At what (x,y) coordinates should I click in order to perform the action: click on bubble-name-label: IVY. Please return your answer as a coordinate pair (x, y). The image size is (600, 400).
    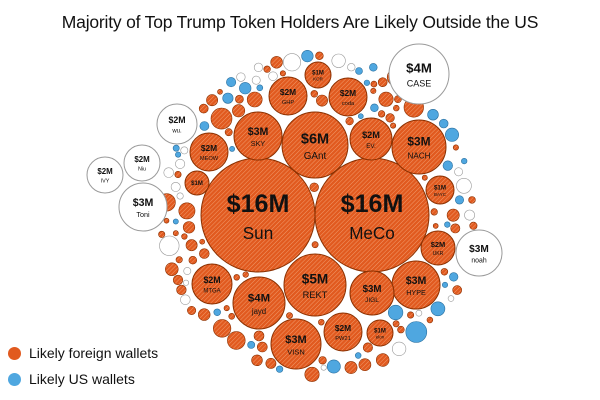
    Looking at the image, I should click on (105, 182).